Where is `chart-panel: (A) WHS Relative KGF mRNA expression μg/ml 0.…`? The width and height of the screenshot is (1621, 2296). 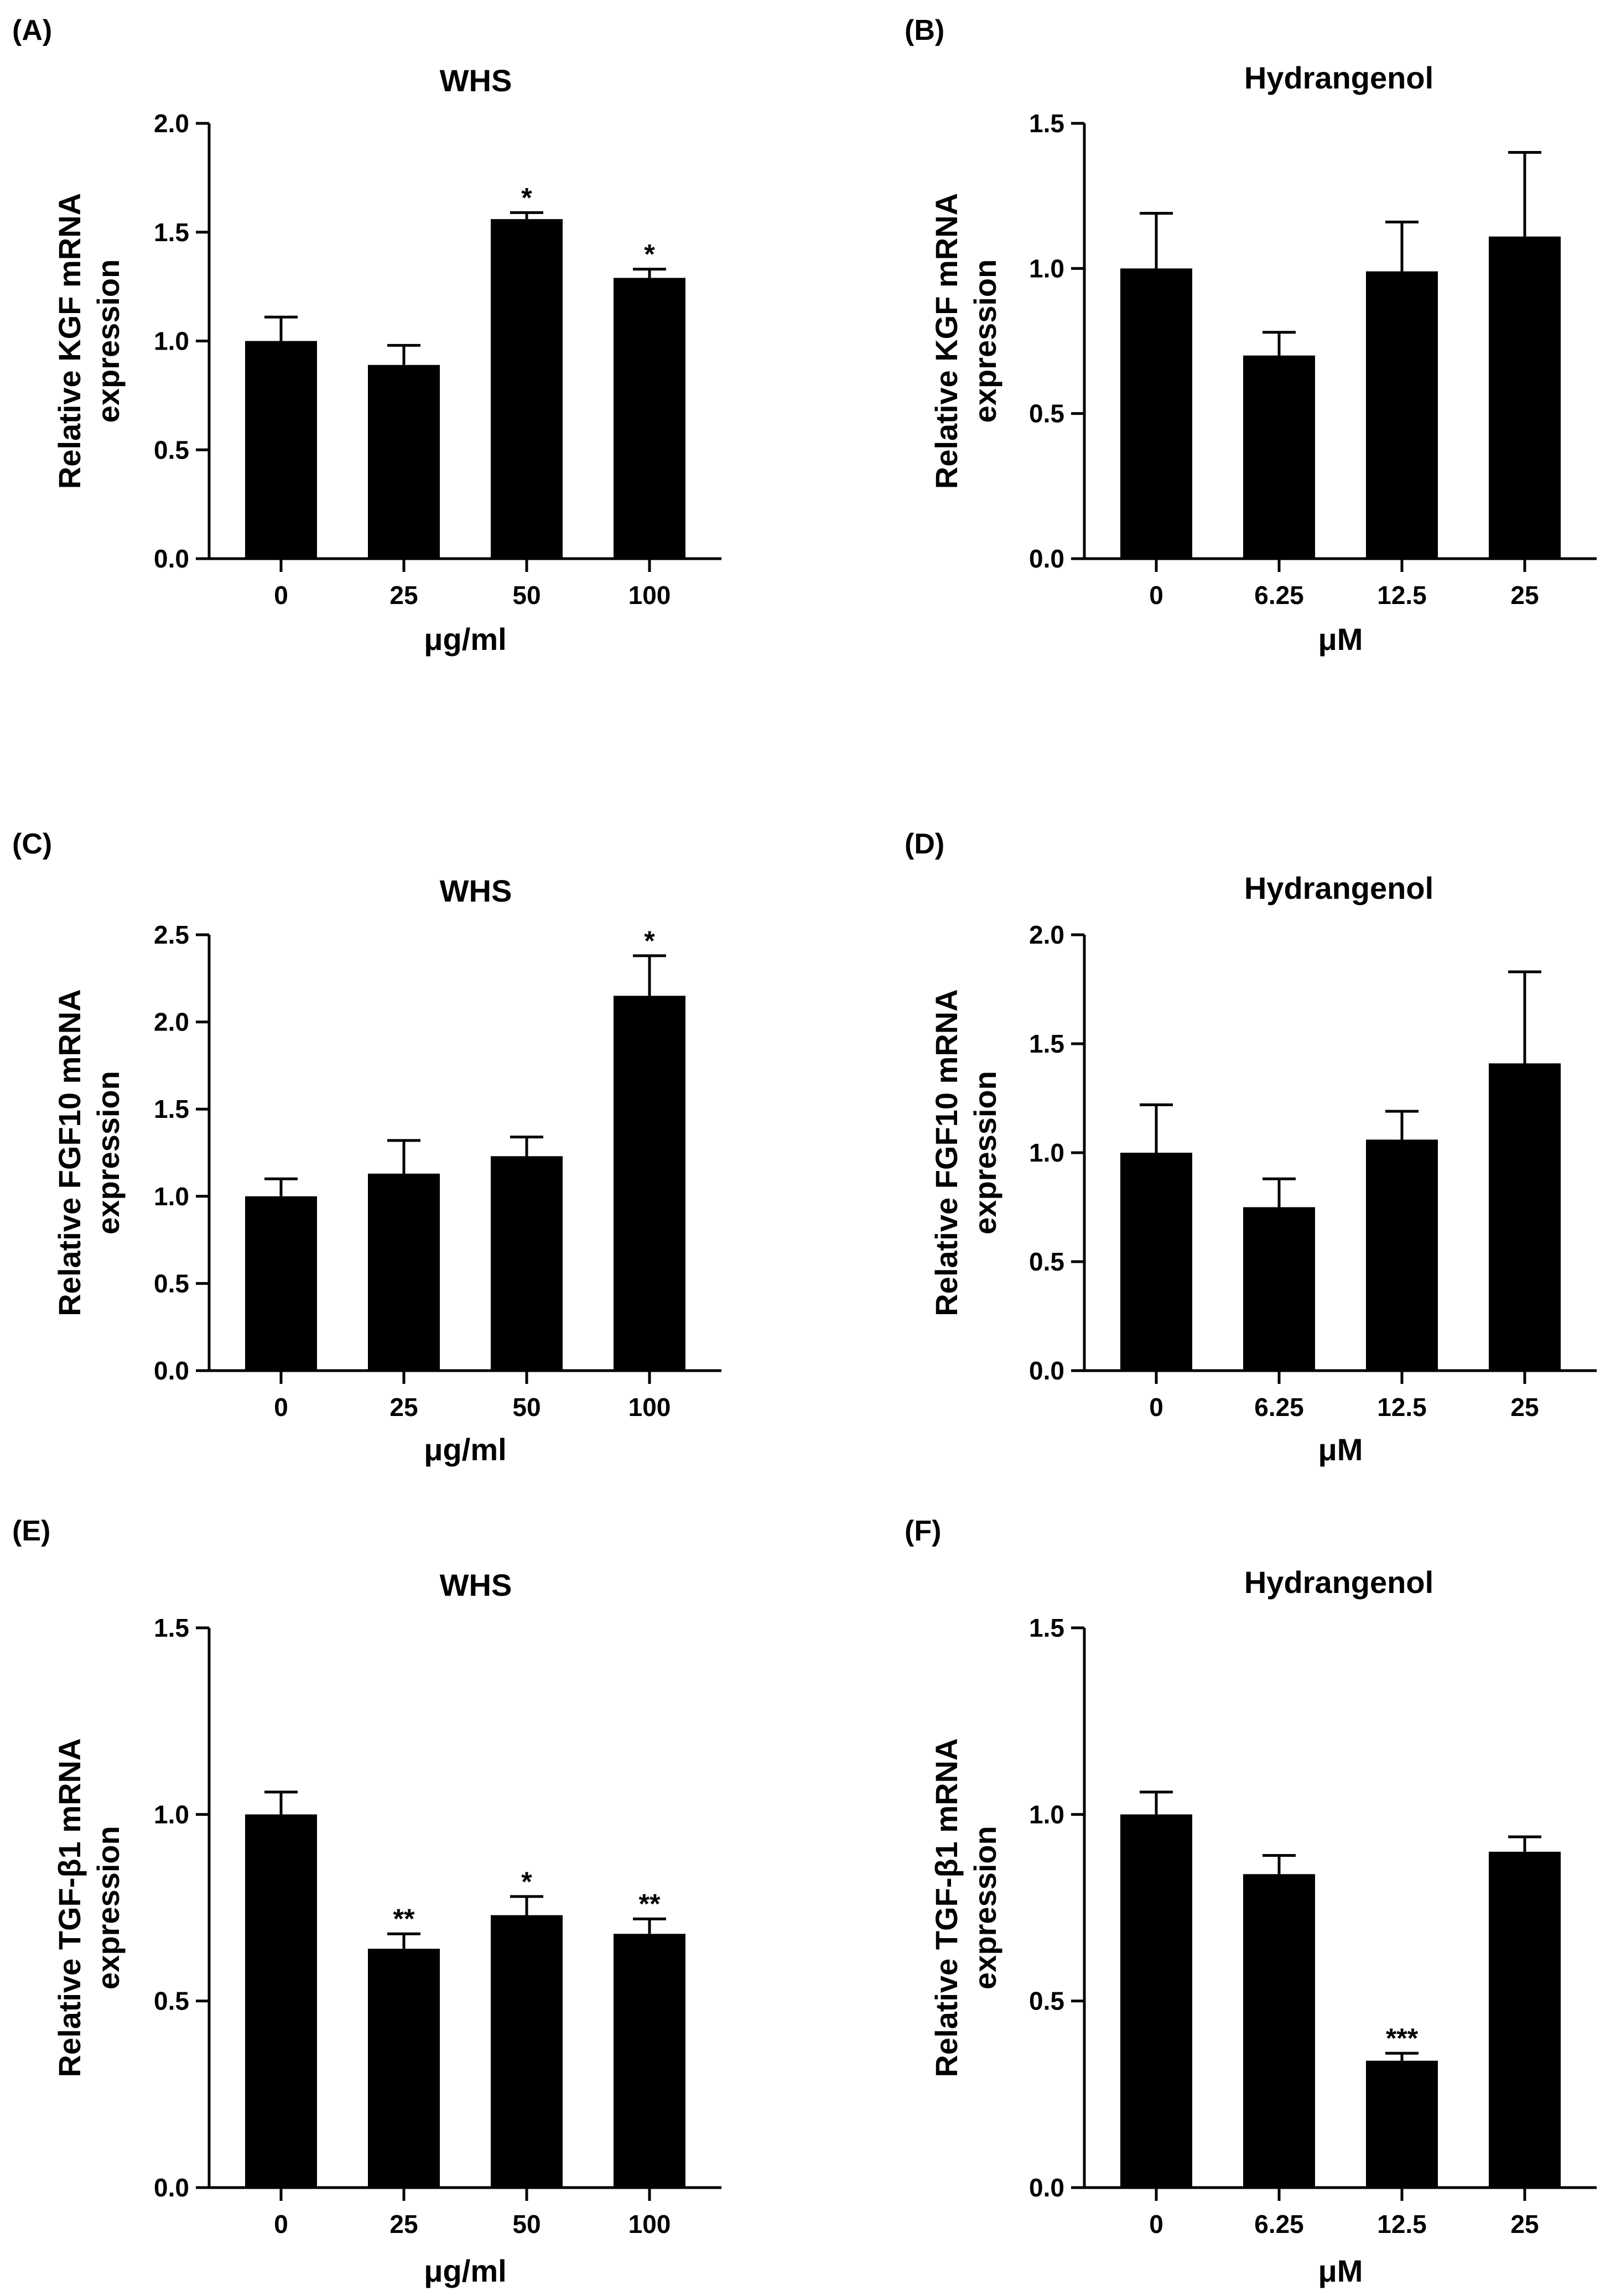 chart-panel: (A) WHS Relative KGF mRNA expression μg/ml 0.… is located at coordinates (366, 335).